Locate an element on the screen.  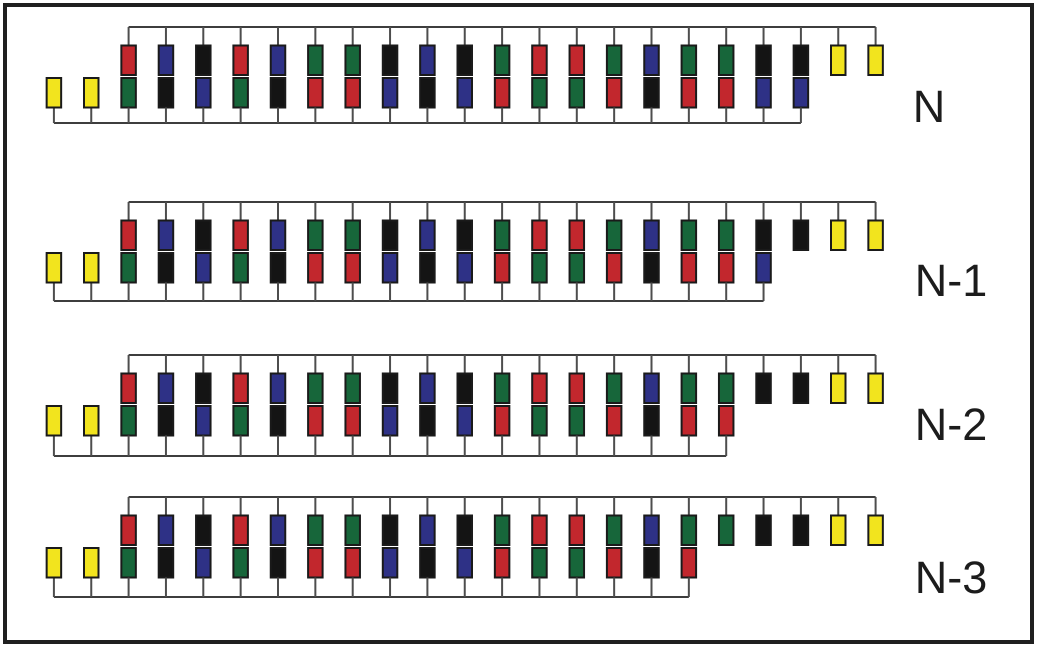
row-label: N-3 is located at coordinates (951, 577).